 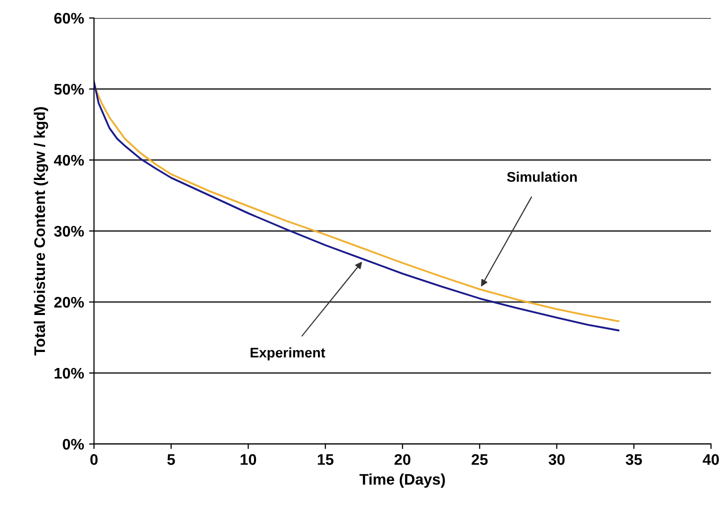 What do you see at coordinates (402, 459) in the screenshot?
I see `x-tick-label: 20` at bounding box center [402, 459].